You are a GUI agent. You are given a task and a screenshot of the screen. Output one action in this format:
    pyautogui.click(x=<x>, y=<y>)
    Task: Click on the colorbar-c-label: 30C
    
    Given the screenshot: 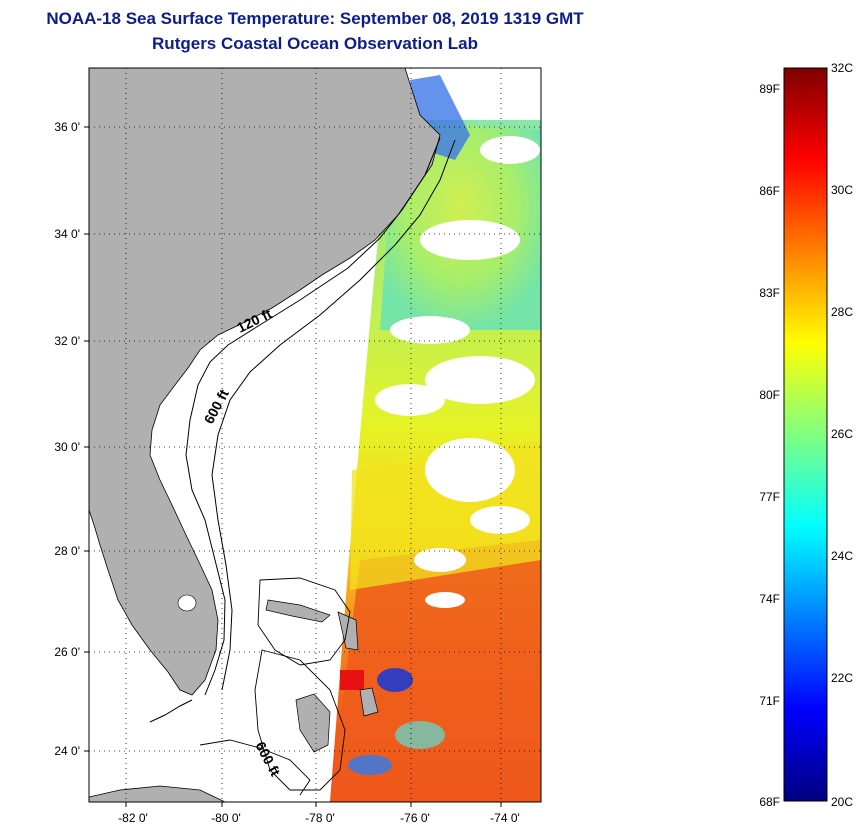 What is the action you would take?
    pyautogui.click(x=842, y=190)
    